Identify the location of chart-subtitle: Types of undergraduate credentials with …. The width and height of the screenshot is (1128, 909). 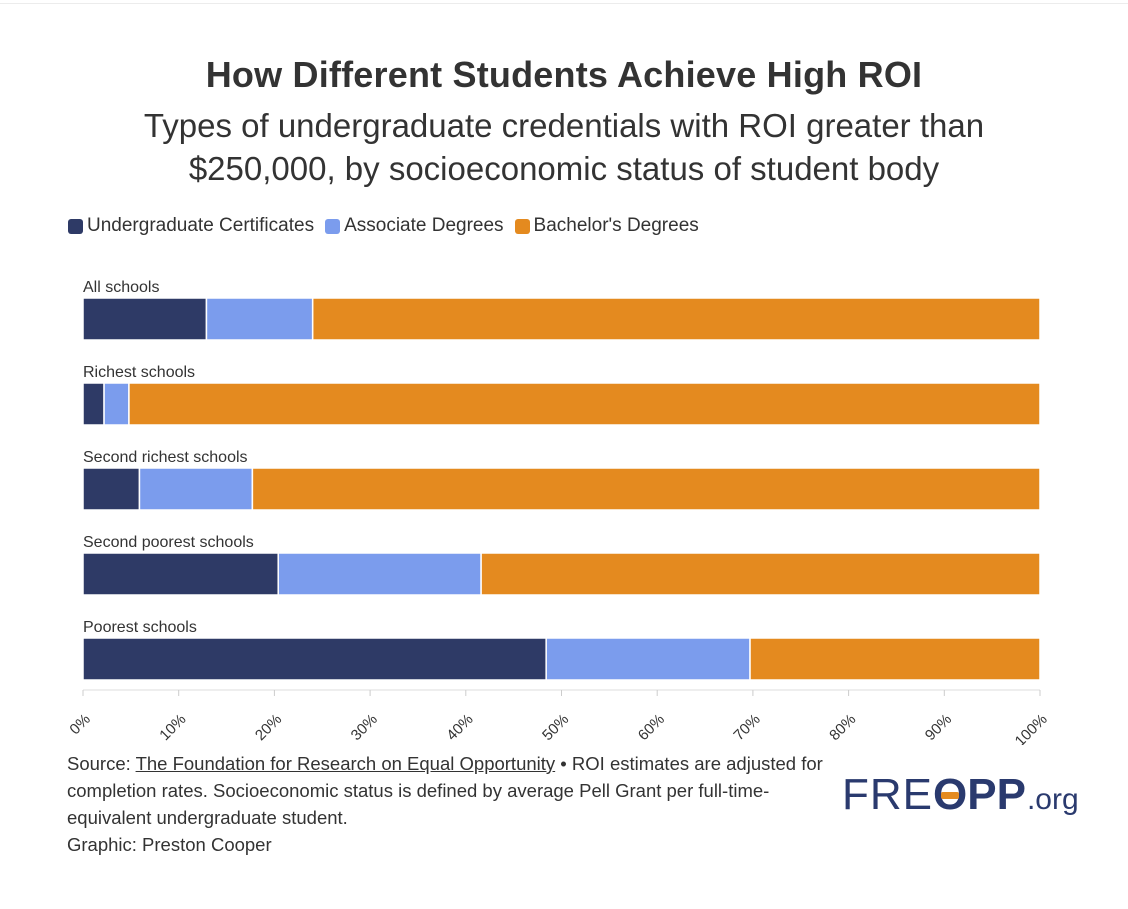
(564, 147).